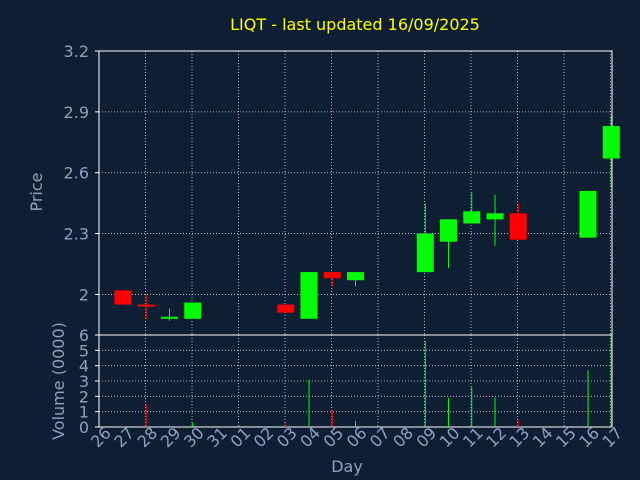 This screenshot has width=640, height=480. What do you see at coordinates (58, 381) in the screenshot?
I see `volume-axis-label: Volume (0000)` at bounding box center [58, 381].